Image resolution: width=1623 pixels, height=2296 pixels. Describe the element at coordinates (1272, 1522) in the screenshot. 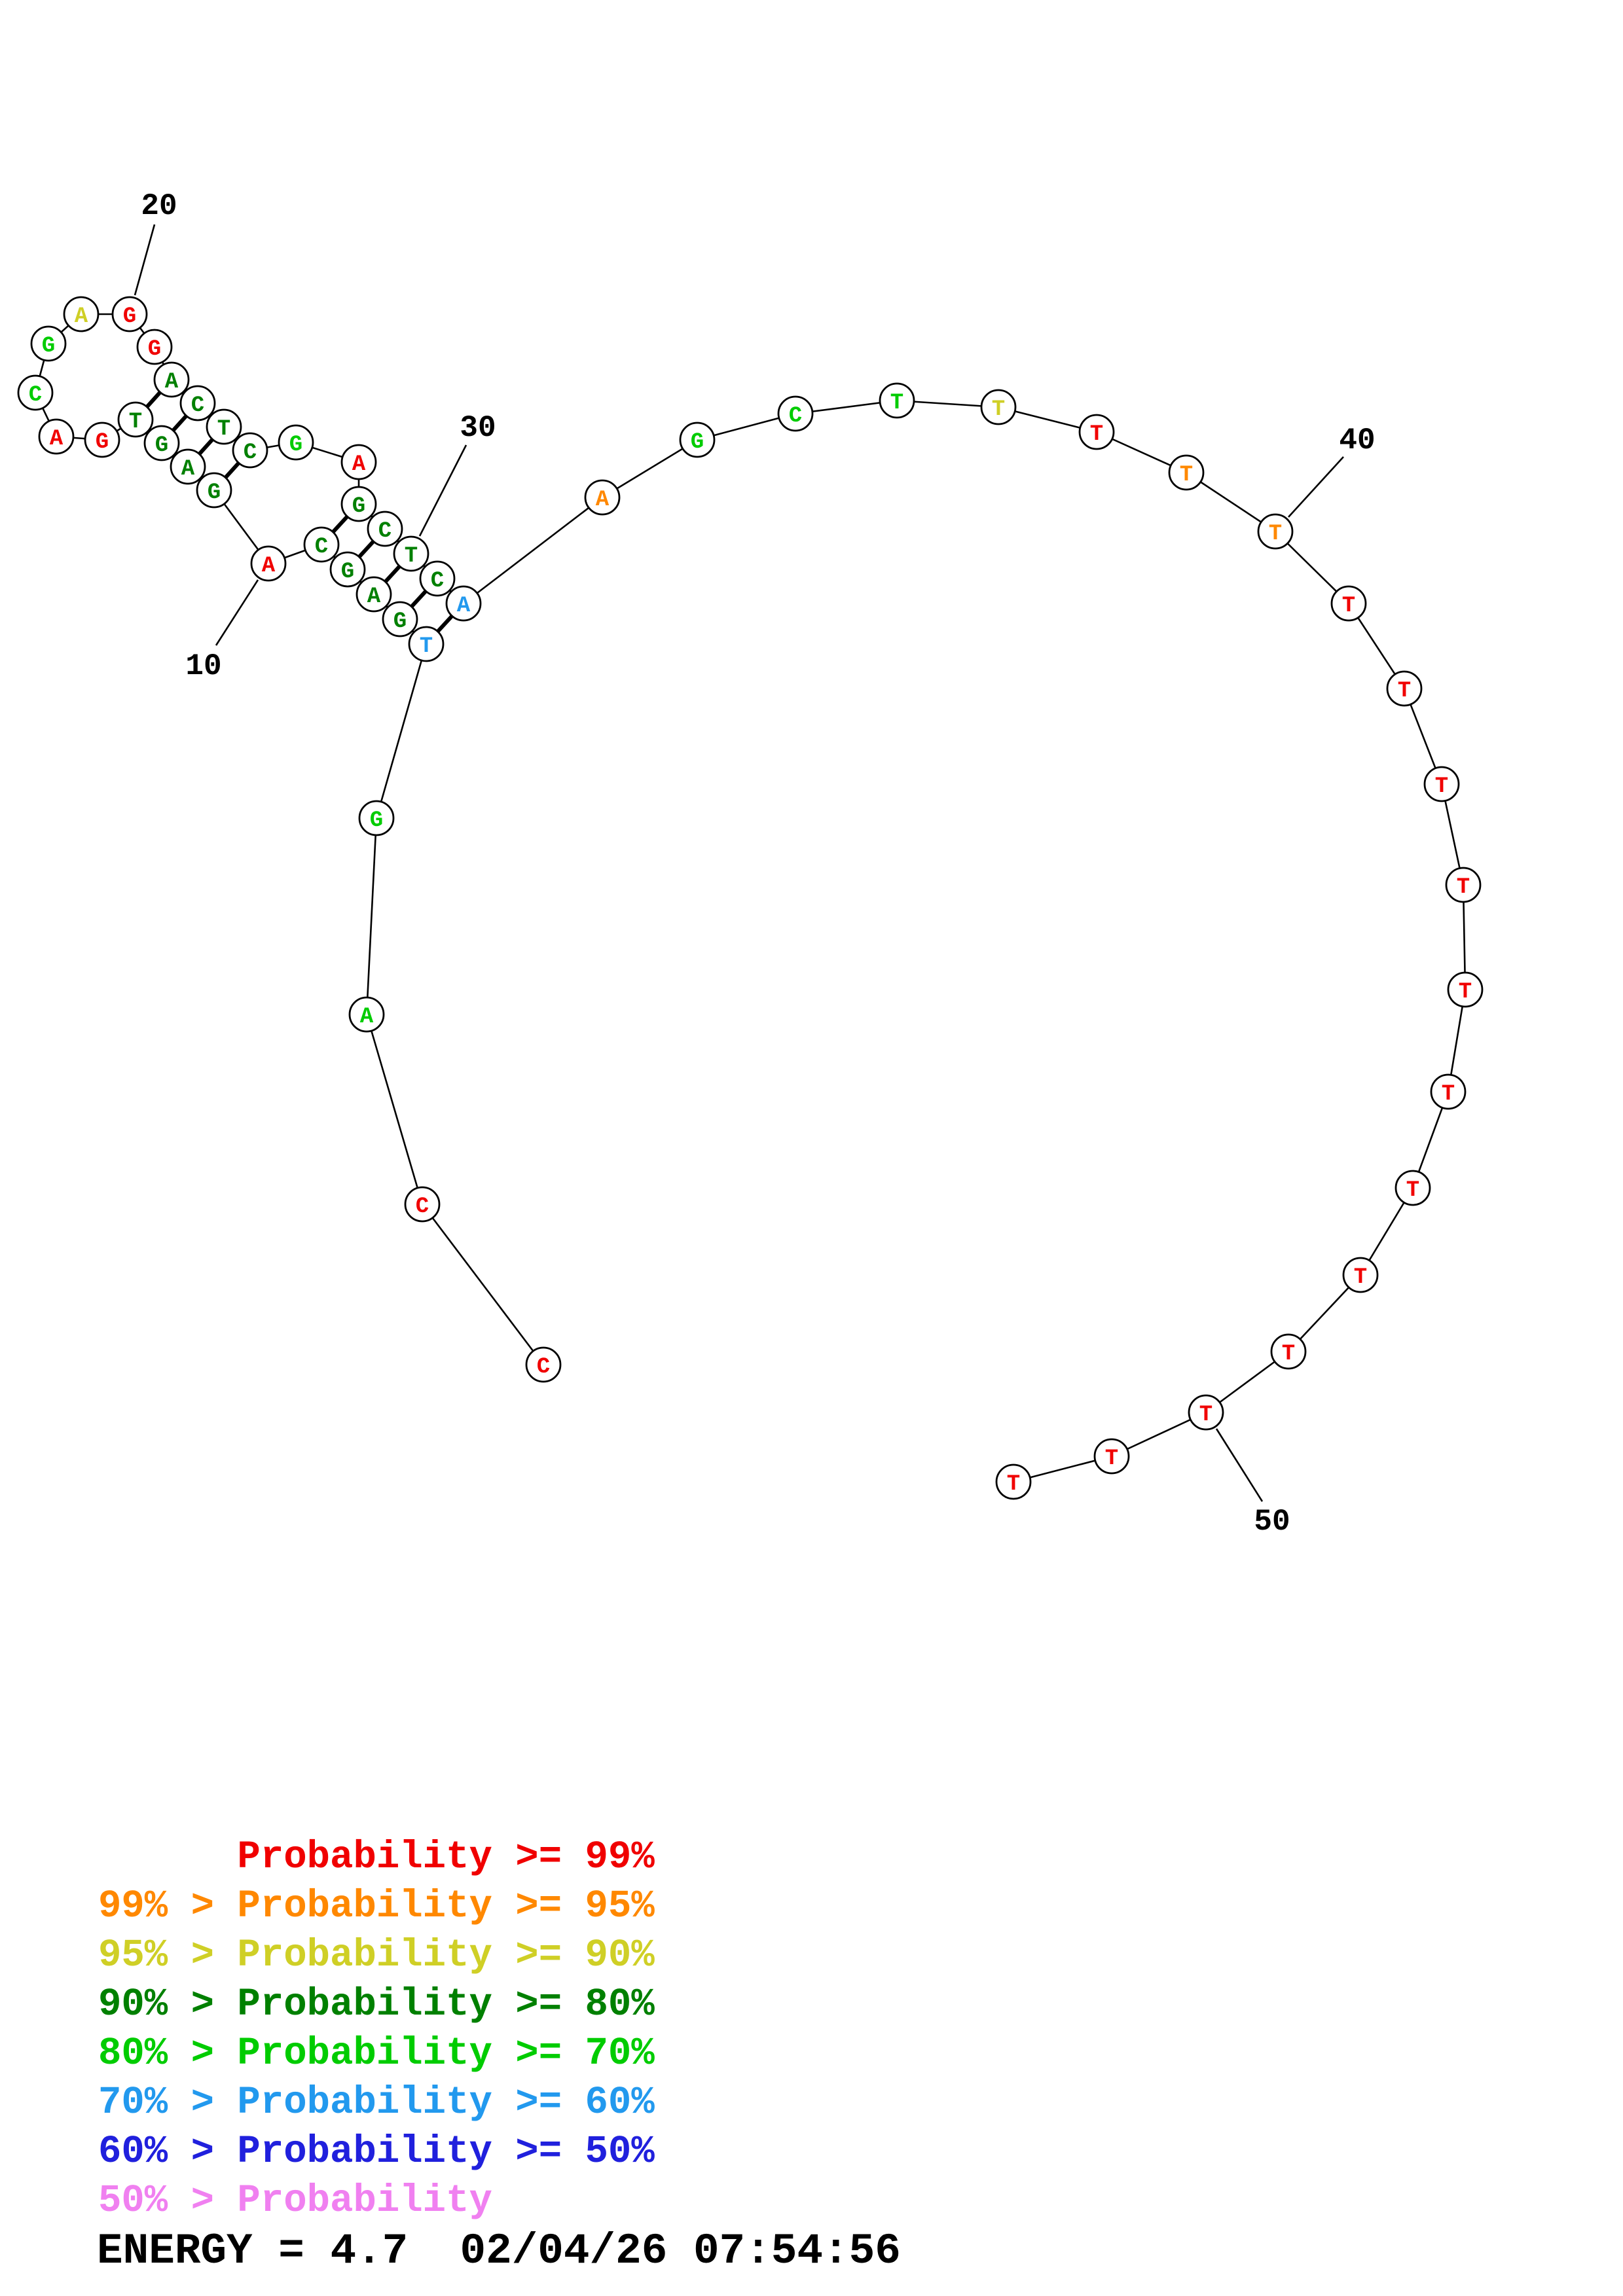

I see `position-label: 50` at that location.